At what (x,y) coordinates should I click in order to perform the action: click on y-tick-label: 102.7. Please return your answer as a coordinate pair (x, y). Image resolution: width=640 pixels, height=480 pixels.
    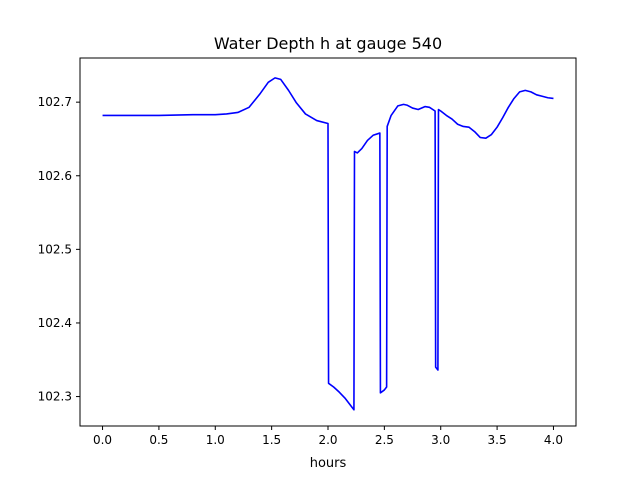
    Looking at the image, I should click on (55, 102).